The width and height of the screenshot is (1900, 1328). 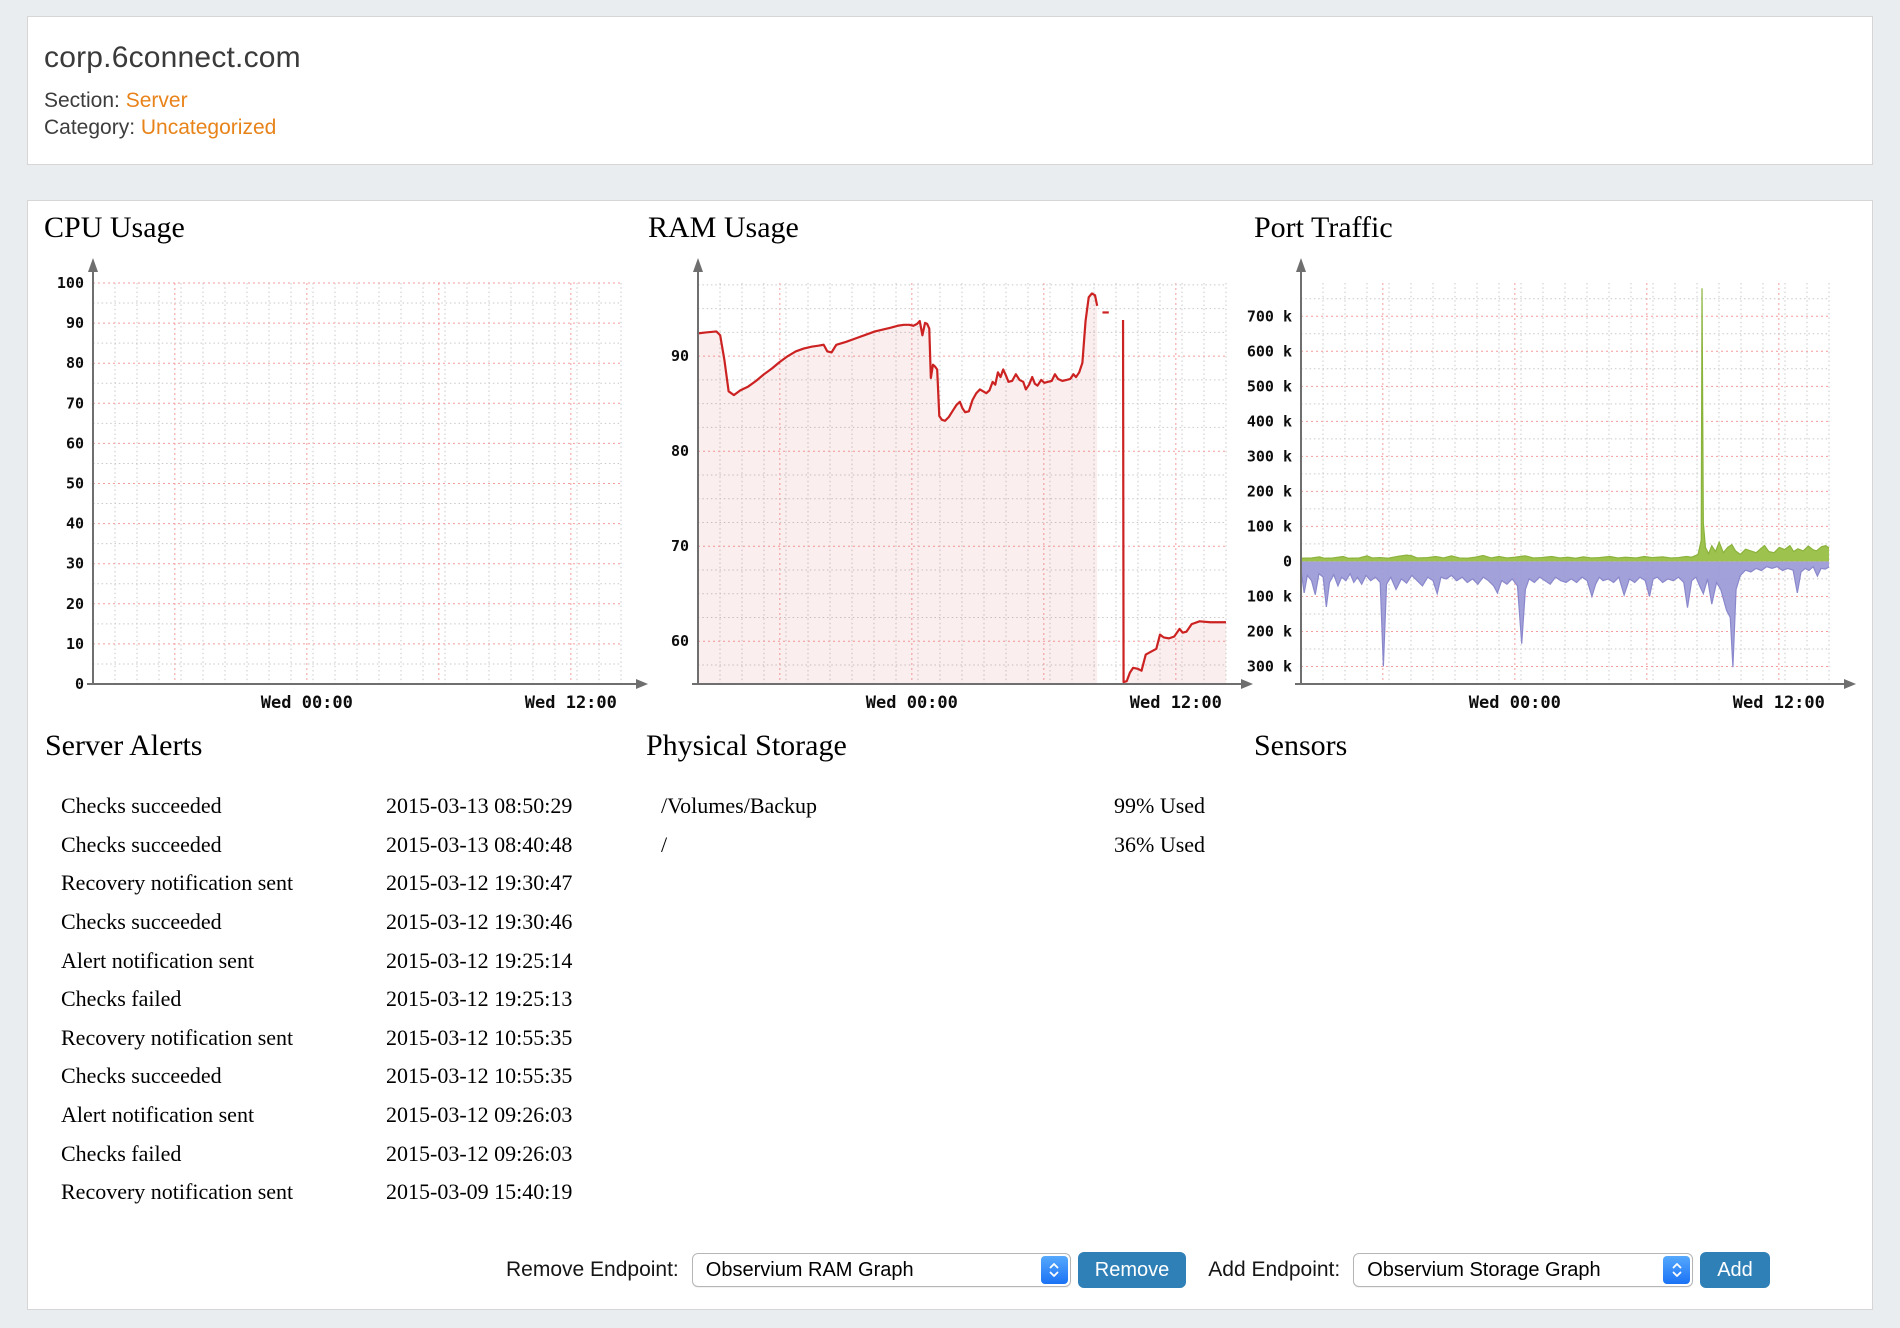 I want to click on alert-row: Checks failed 2015-03-12 09:26:03, so click(x=371, y=1153).